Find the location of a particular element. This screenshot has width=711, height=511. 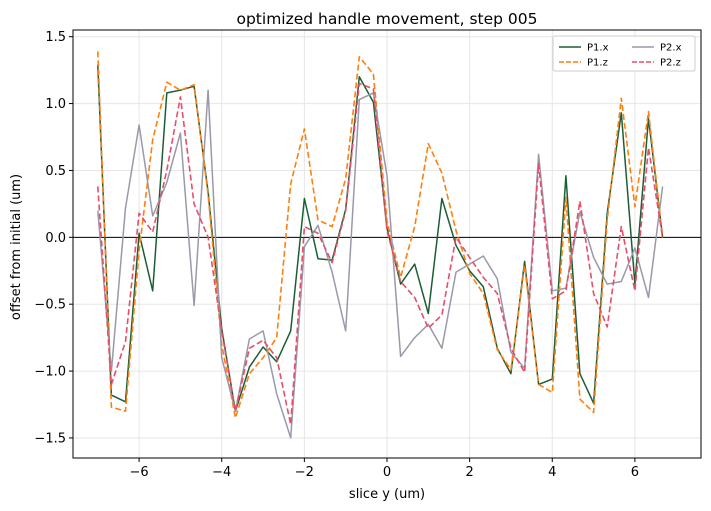

y-tick-label: −1.0 is located at coordinates (50, 372).